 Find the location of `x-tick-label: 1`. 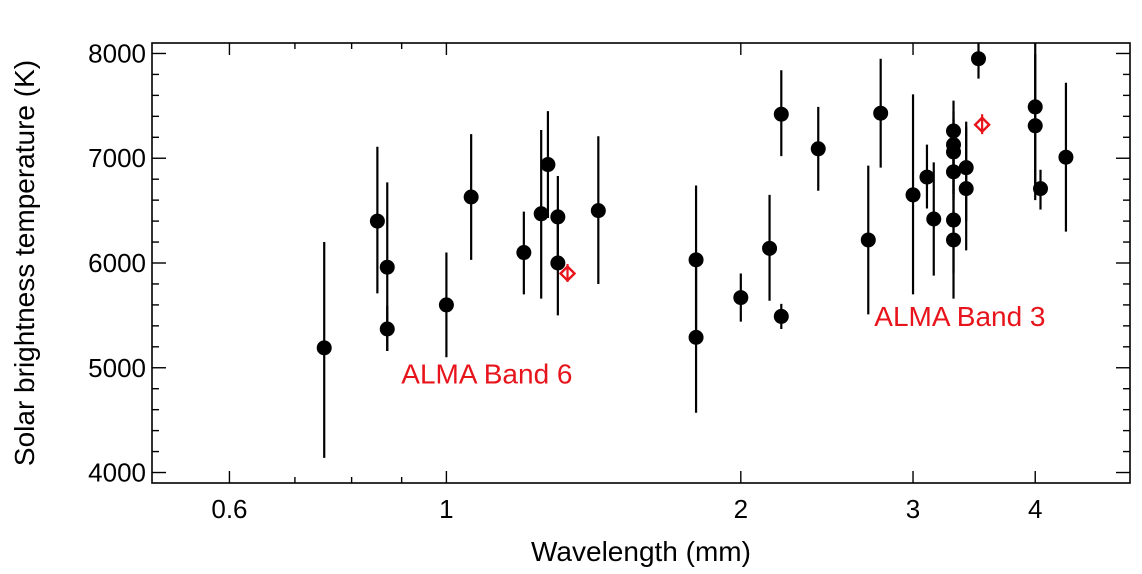

x-tick-label: 1 is located at coordinates (446, 509).